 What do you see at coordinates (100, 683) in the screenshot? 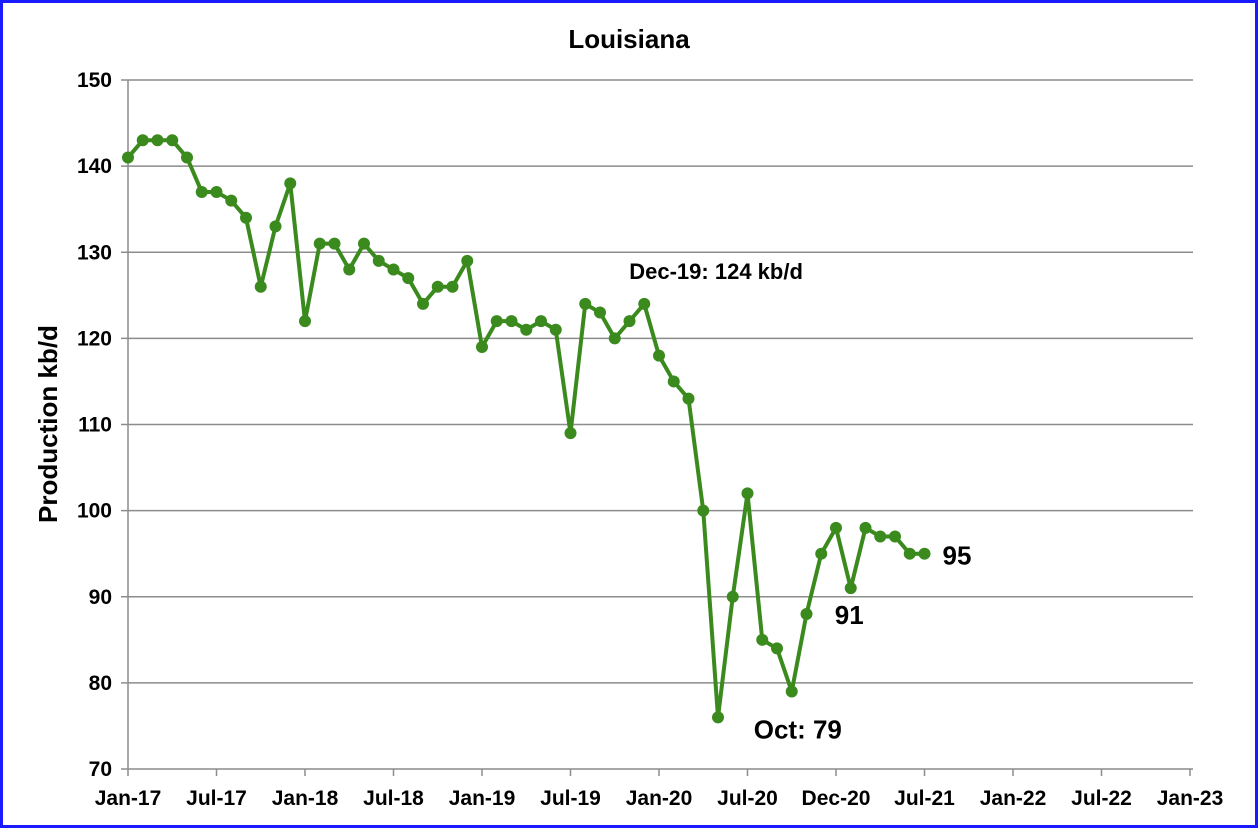
I see `y-tick-label: 80` at bounding box center [100, 683].